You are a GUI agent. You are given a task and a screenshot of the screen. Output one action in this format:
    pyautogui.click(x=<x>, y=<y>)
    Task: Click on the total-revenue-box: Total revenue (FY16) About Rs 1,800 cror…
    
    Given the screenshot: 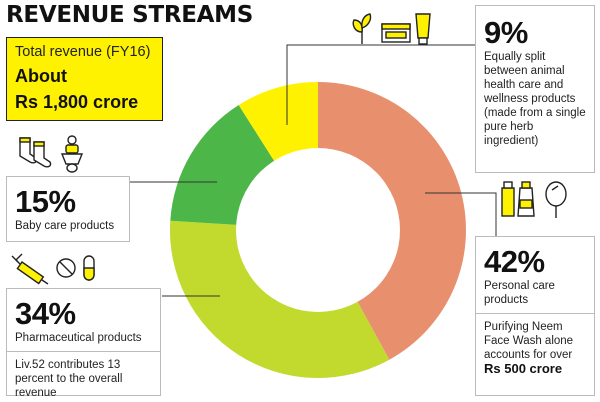 What is the action you would take?
    pyautogui.click(x=84, y=79)
    